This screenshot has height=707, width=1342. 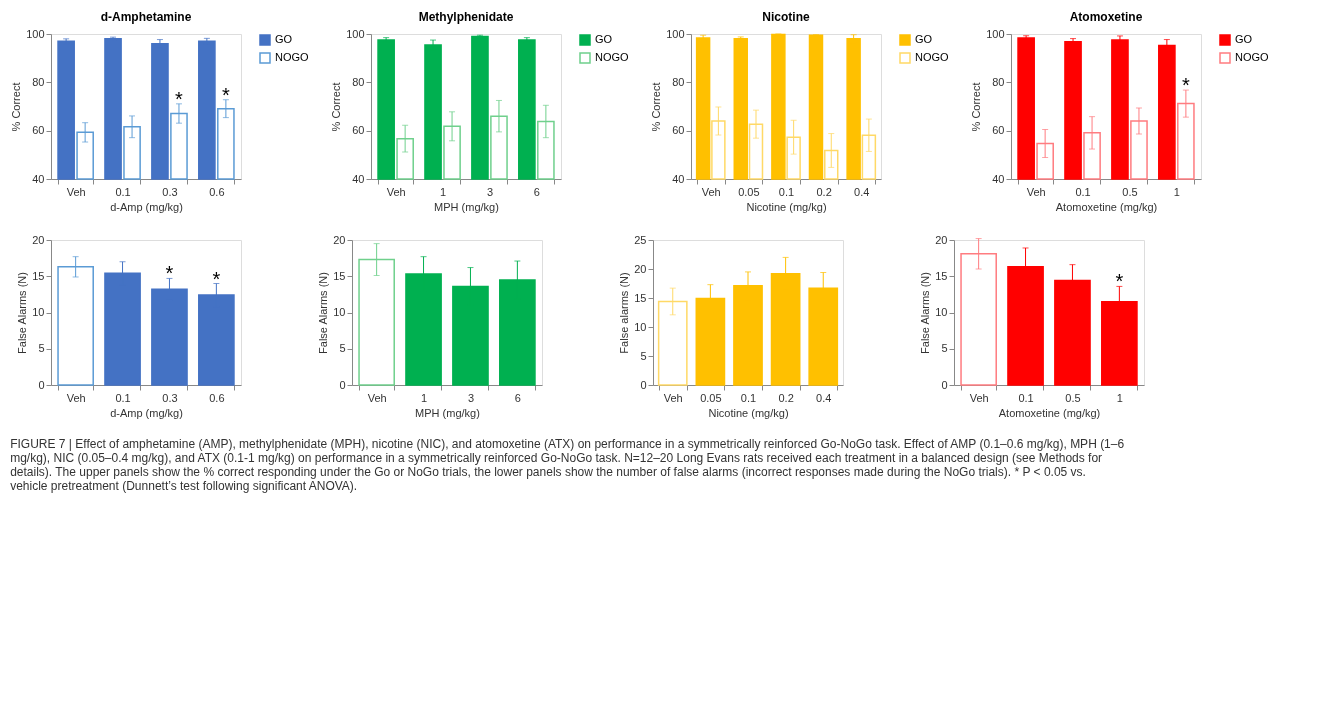 What do you see at coordinates (786, 17) in the screenshot?
I see `chart-title: Nicotine` at bounding box center [786, 17].